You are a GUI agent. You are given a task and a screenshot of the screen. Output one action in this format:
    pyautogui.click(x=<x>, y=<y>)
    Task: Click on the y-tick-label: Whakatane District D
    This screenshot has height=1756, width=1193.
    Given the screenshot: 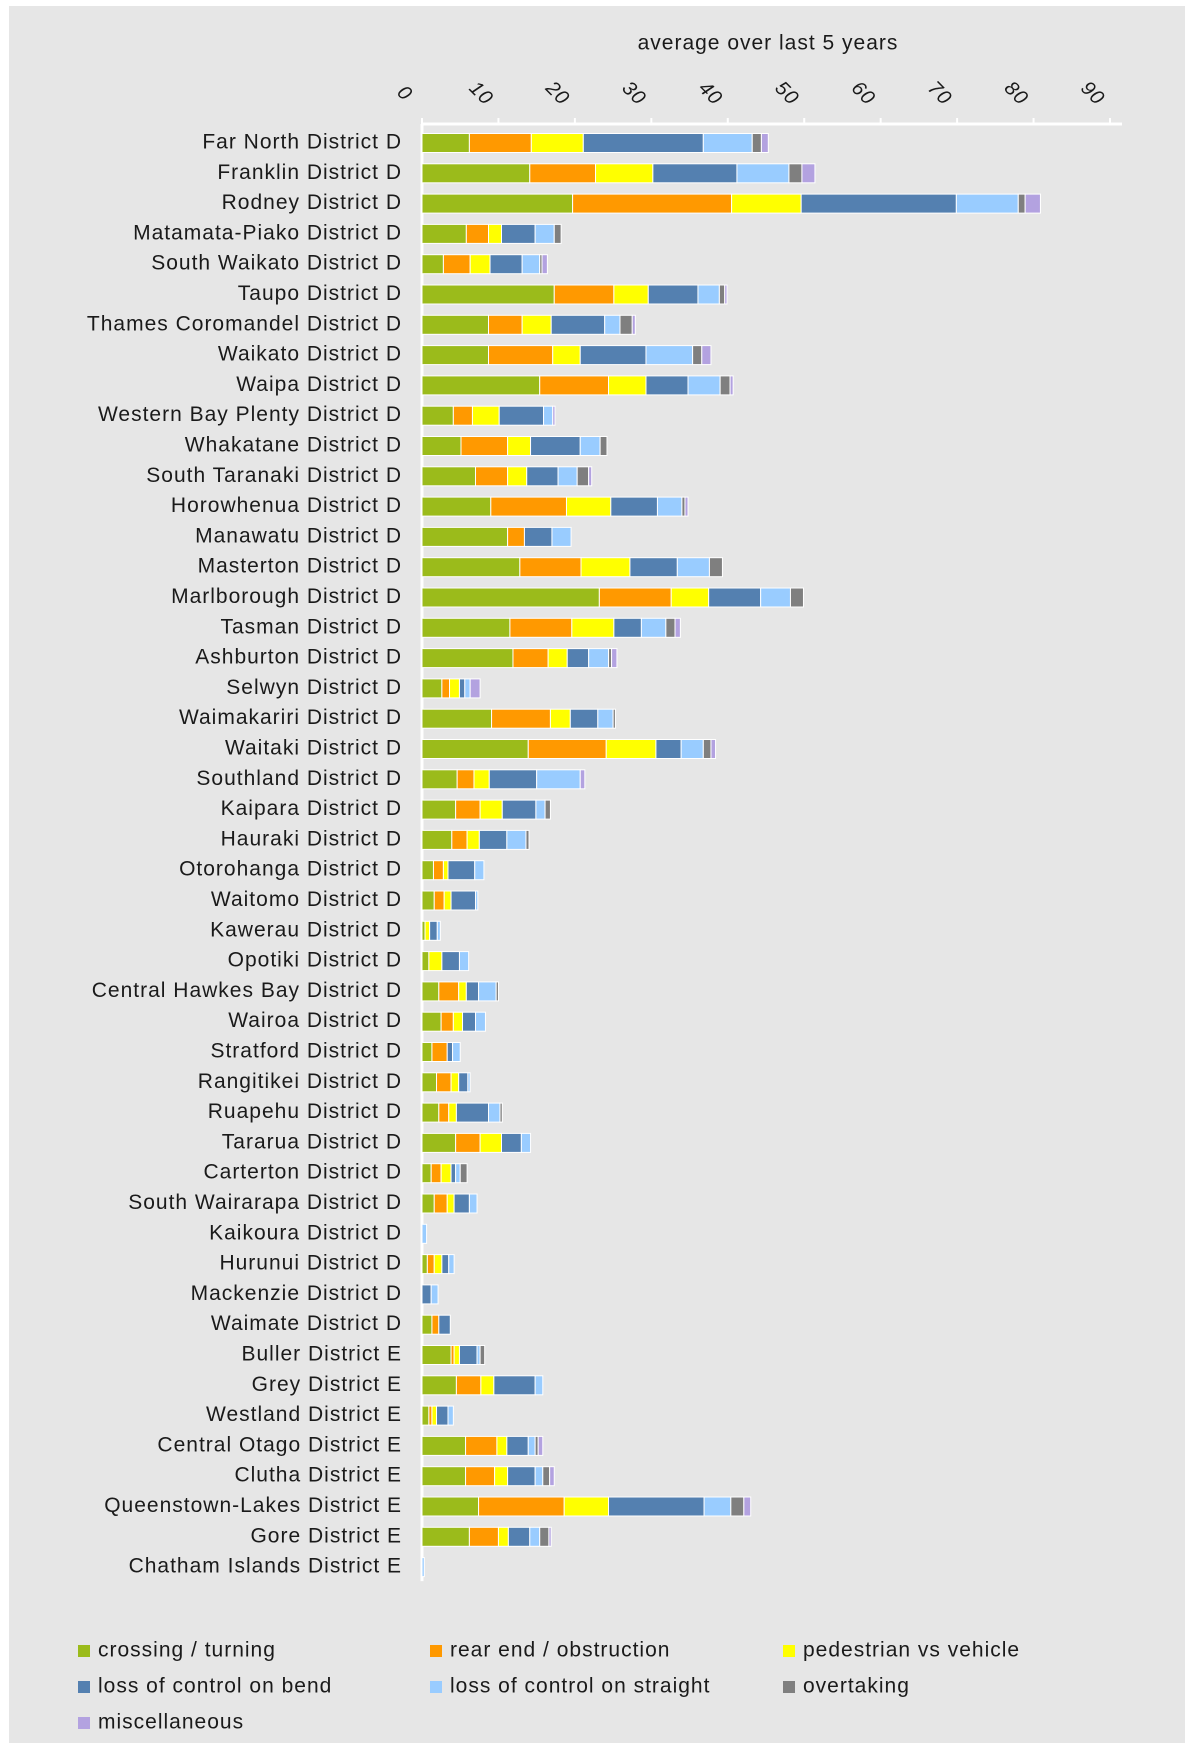 What is the action you would take?
    pyautogui.click(x=293, y=445)
    